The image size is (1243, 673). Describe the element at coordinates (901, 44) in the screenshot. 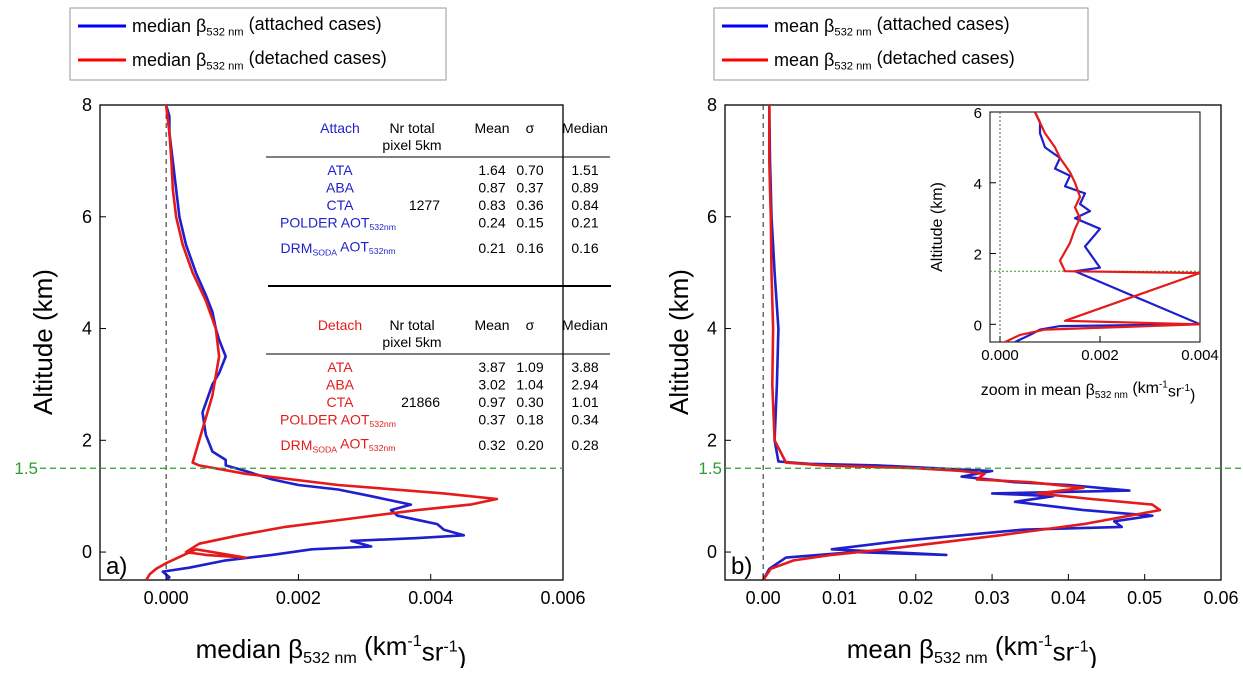

I see `legend-b-box` at that location.